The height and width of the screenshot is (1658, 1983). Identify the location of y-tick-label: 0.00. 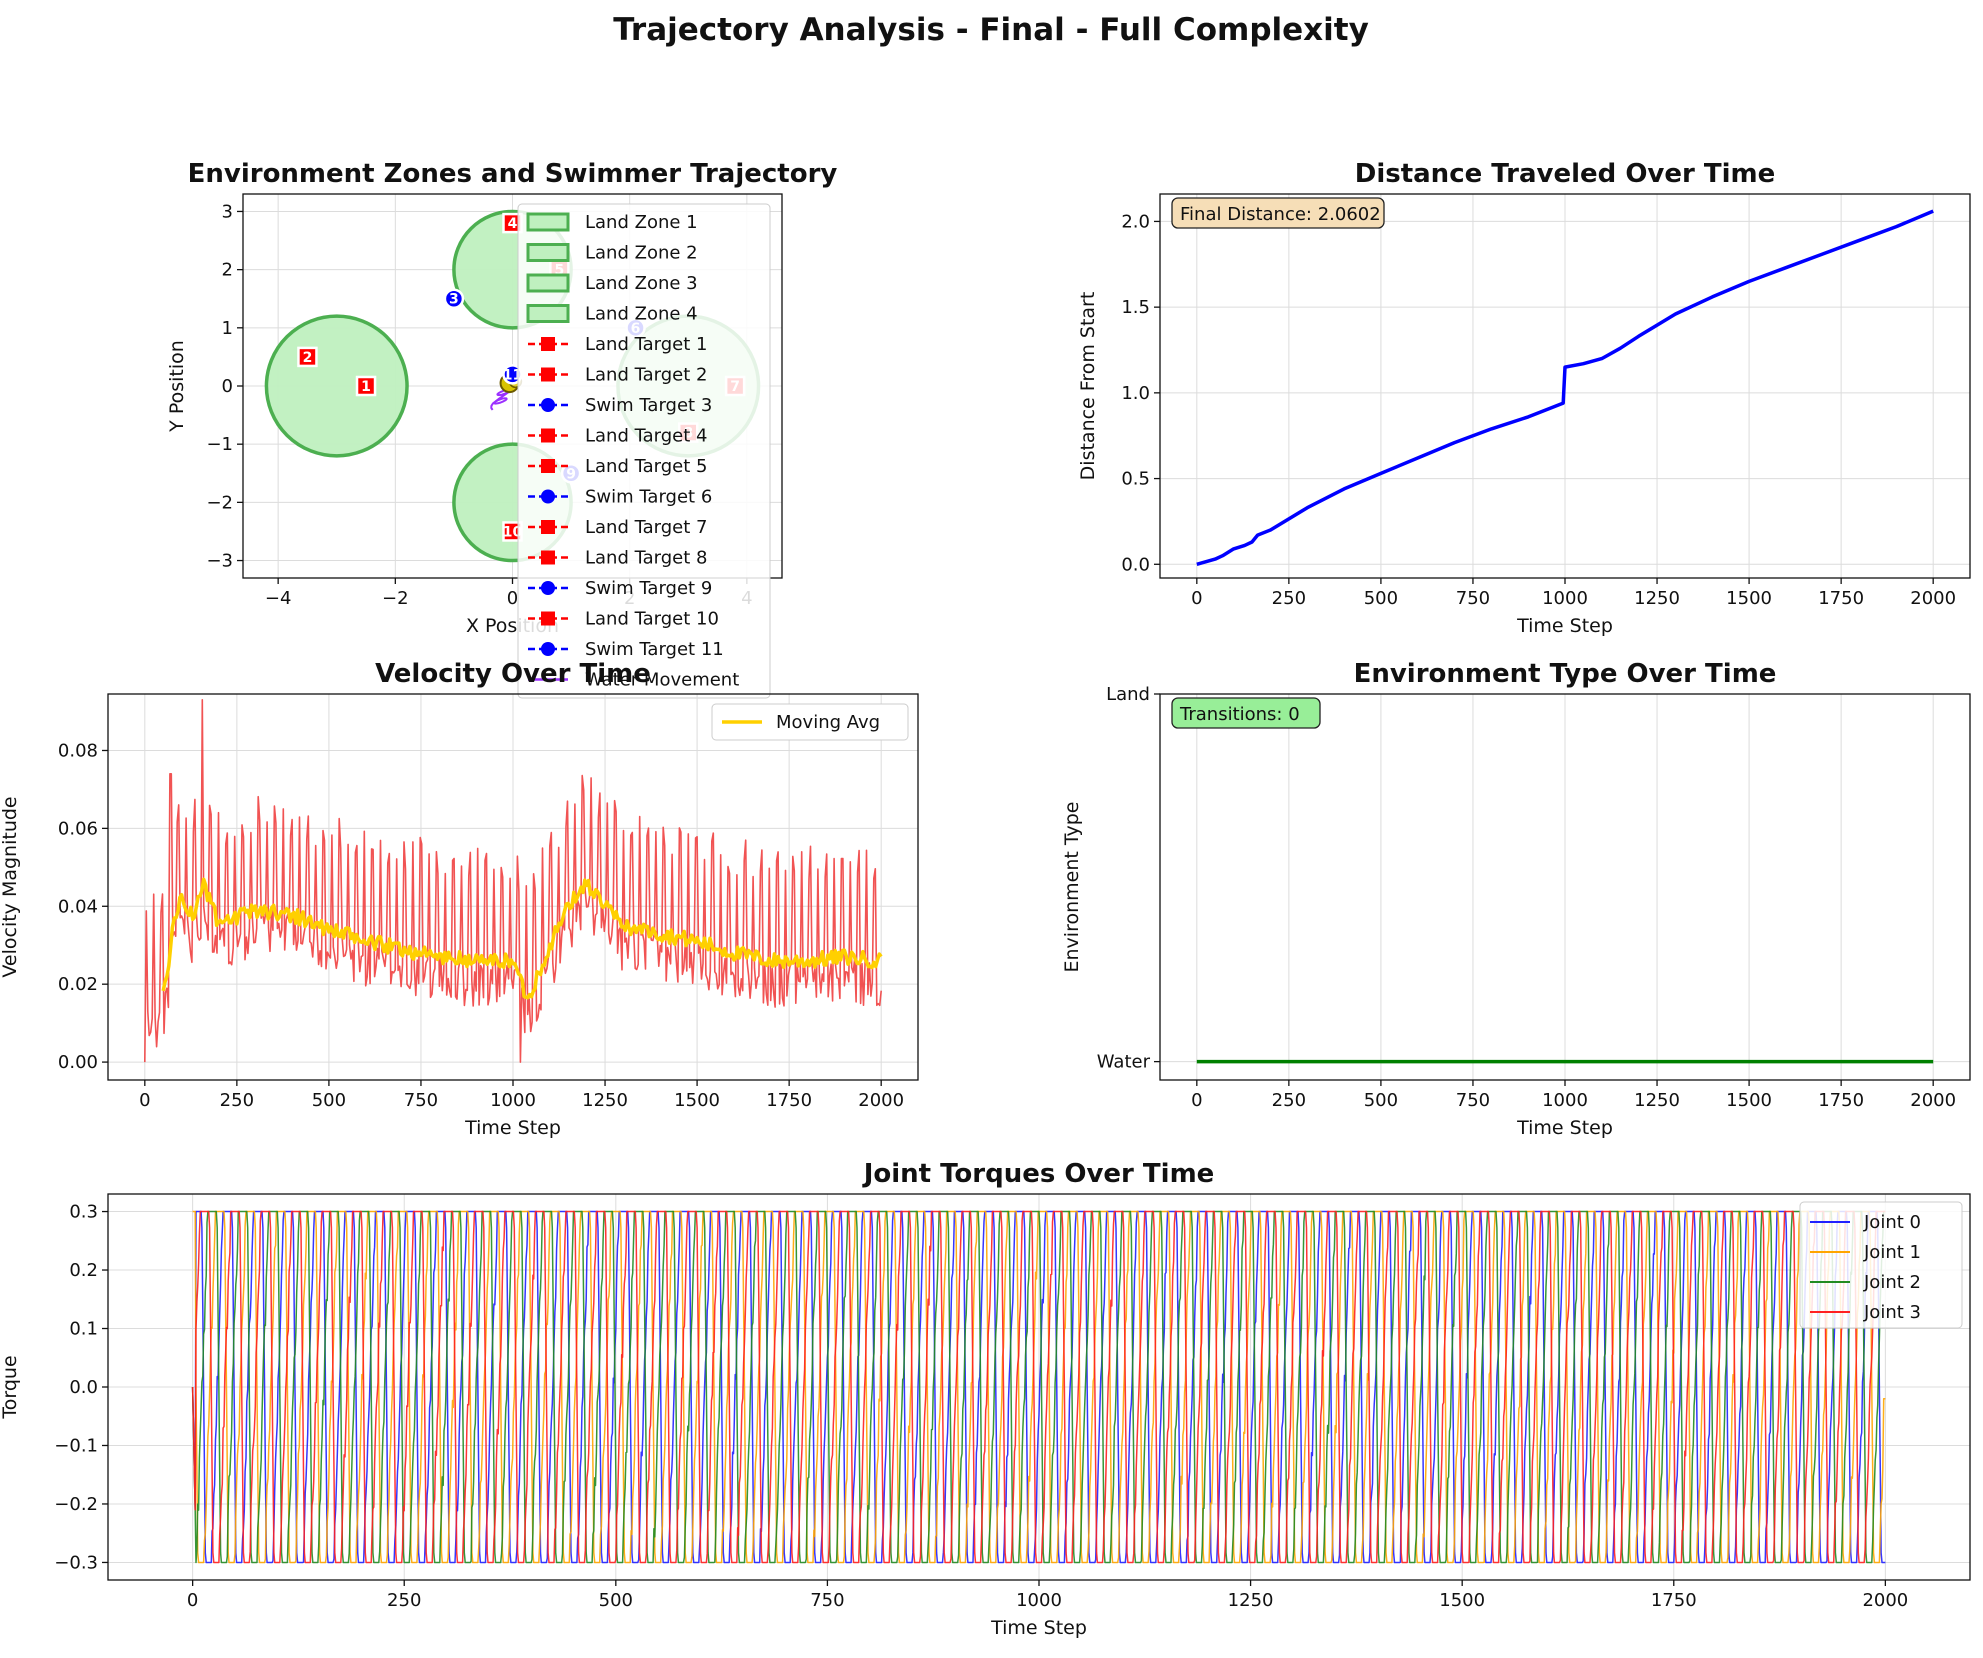
(78, 1062).